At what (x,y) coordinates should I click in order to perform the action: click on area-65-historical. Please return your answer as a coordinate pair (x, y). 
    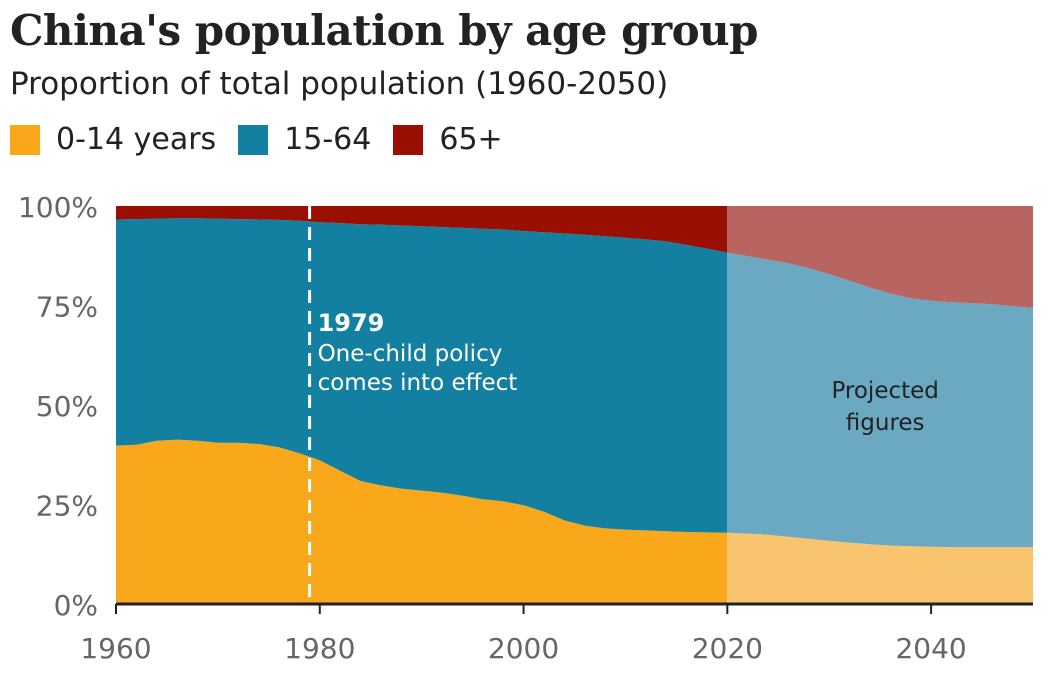
    Looking at the image, I should click on (422, 229).